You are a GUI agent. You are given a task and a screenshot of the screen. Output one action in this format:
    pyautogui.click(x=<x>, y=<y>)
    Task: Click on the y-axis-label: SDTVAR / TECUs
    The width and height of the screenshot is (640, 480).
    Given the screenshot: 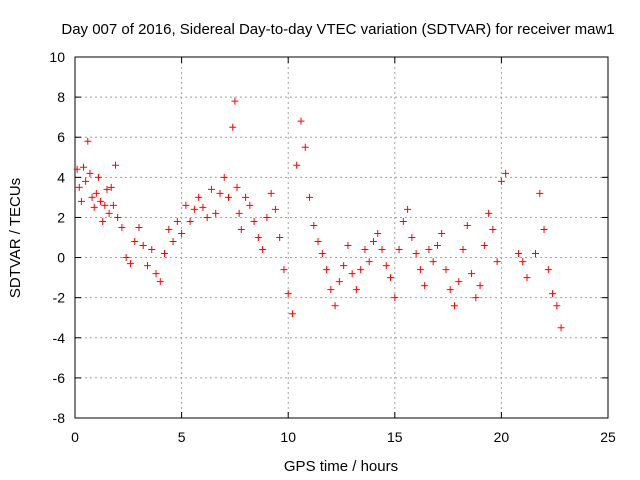 What is the action you would take?
    pyautogui.click(x=15, y=238)
    